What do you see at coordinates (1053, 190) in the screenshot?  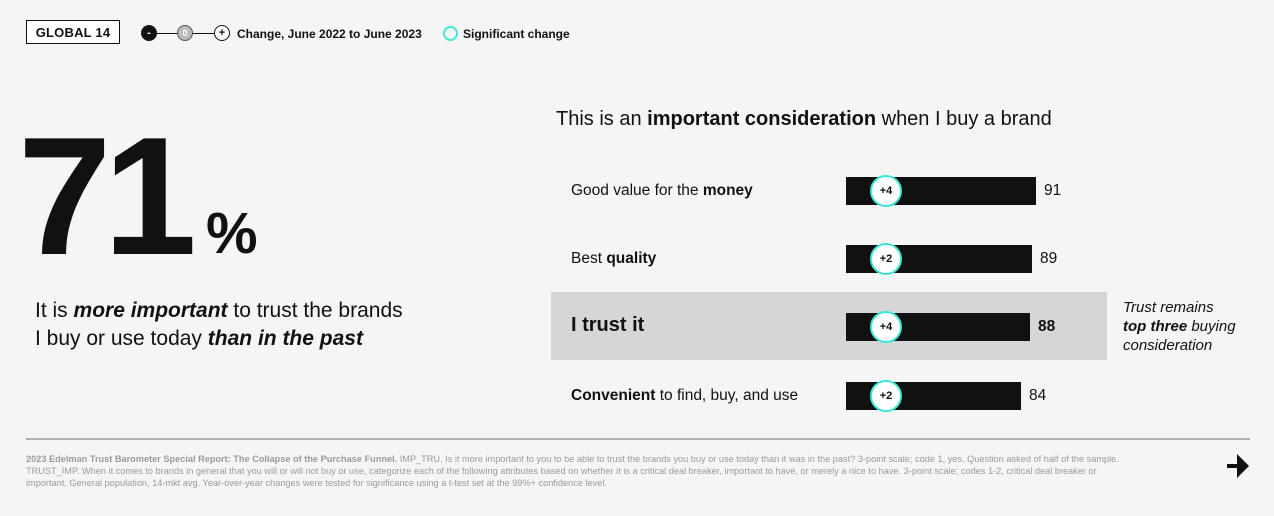 I see `value-label-money: 91` at bounding box center [1053, 190].